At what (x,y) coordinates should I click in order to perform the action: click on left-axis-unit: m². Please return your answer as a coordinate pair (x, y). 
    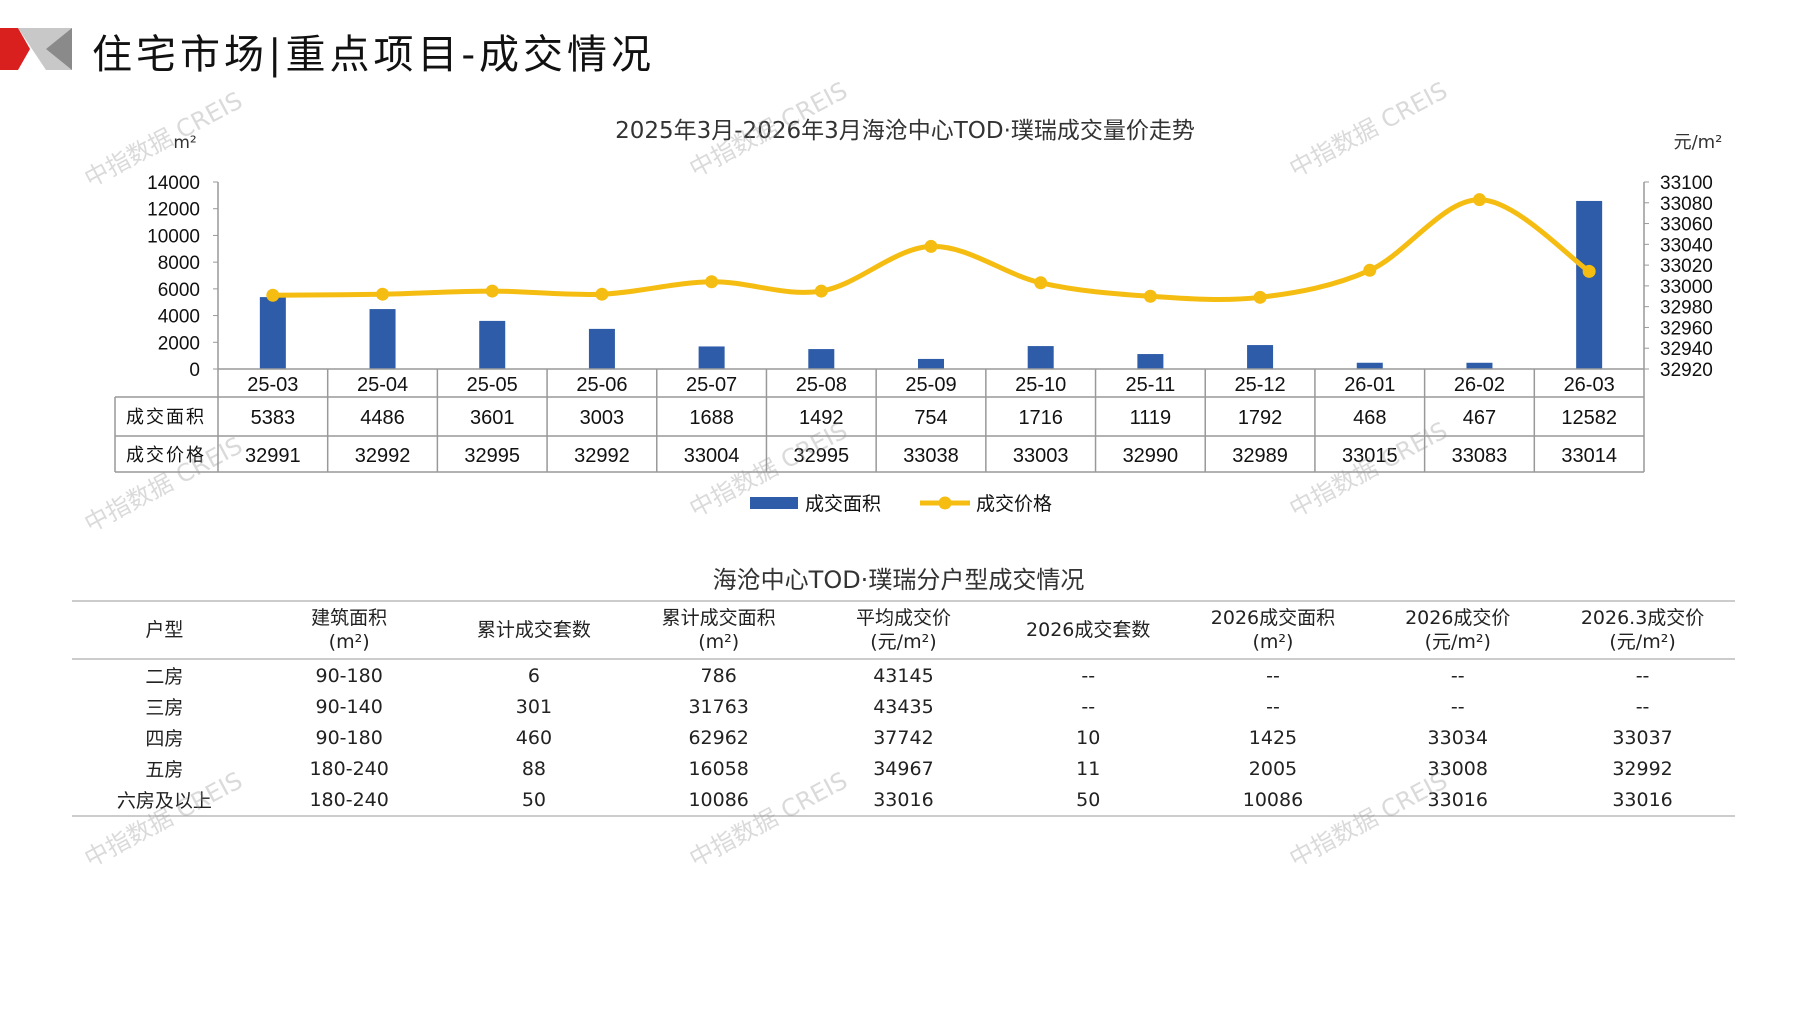
    Looking at the image, I should click on (184, 143).